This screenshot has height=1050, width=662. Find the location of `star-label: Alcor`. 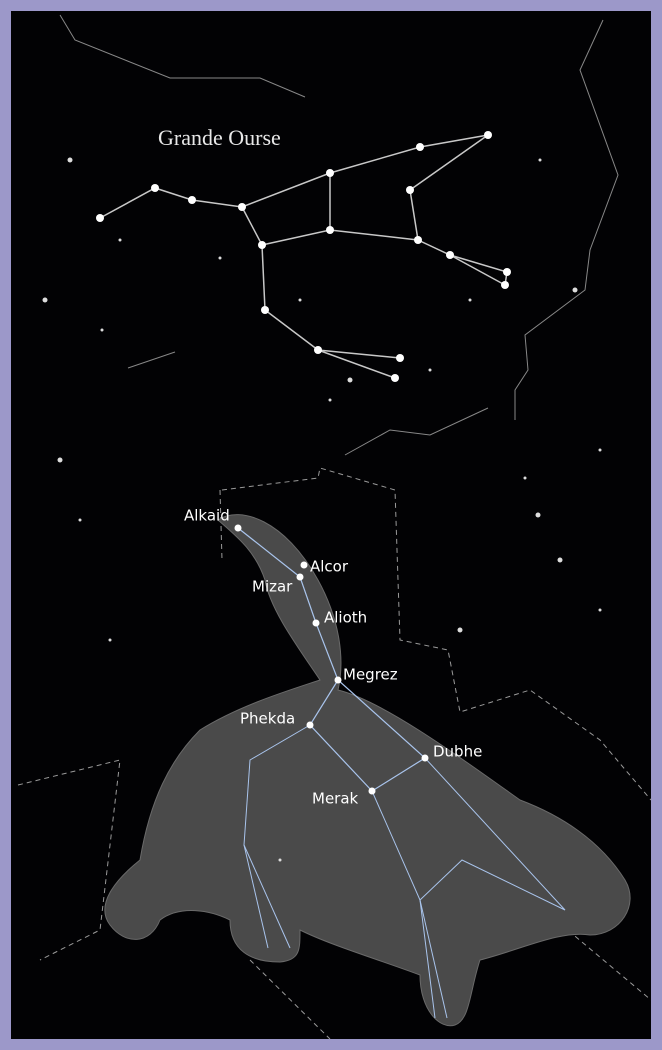

star-label: Alcor is located at coordinates (329, 567).